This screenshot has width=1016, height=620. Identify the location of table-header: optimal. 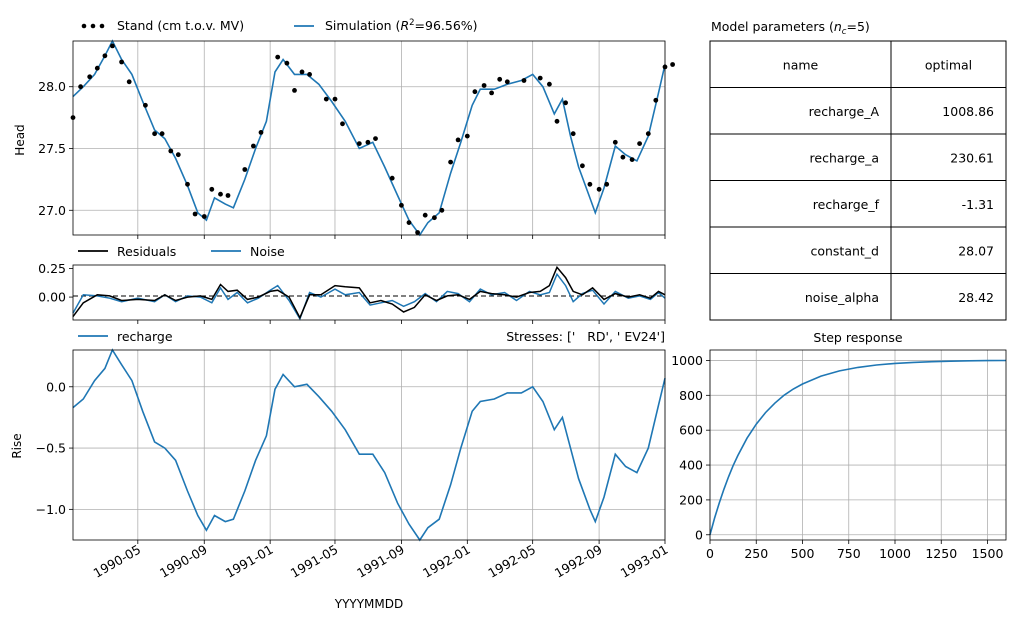
(948, 64).